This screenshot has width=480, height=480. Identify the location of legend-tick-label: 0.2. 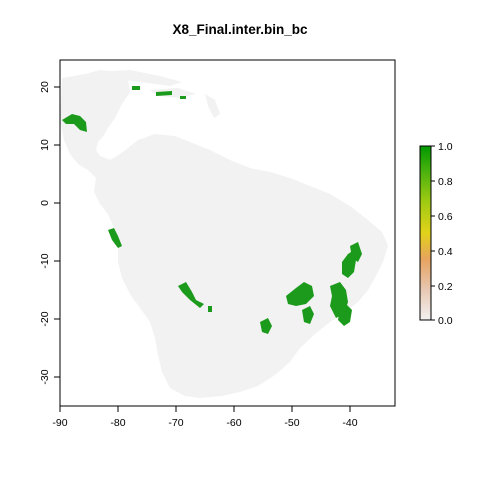
(445, 287).